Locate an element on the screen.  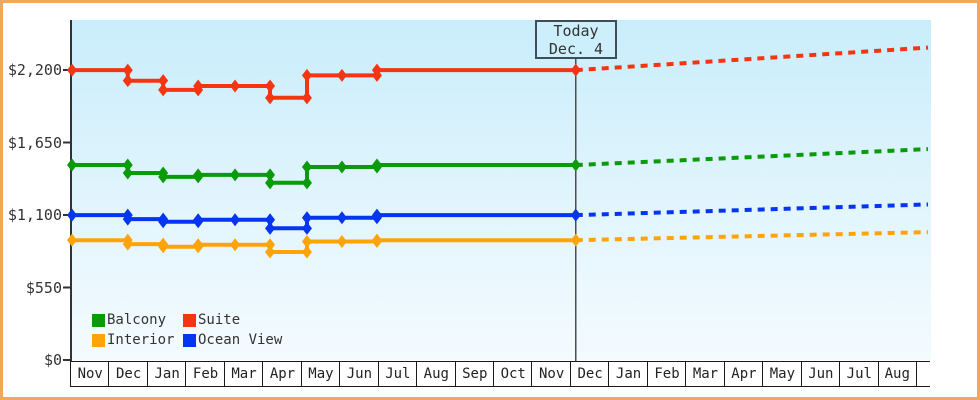
series-interior-line is located at coordinates (324, 246).